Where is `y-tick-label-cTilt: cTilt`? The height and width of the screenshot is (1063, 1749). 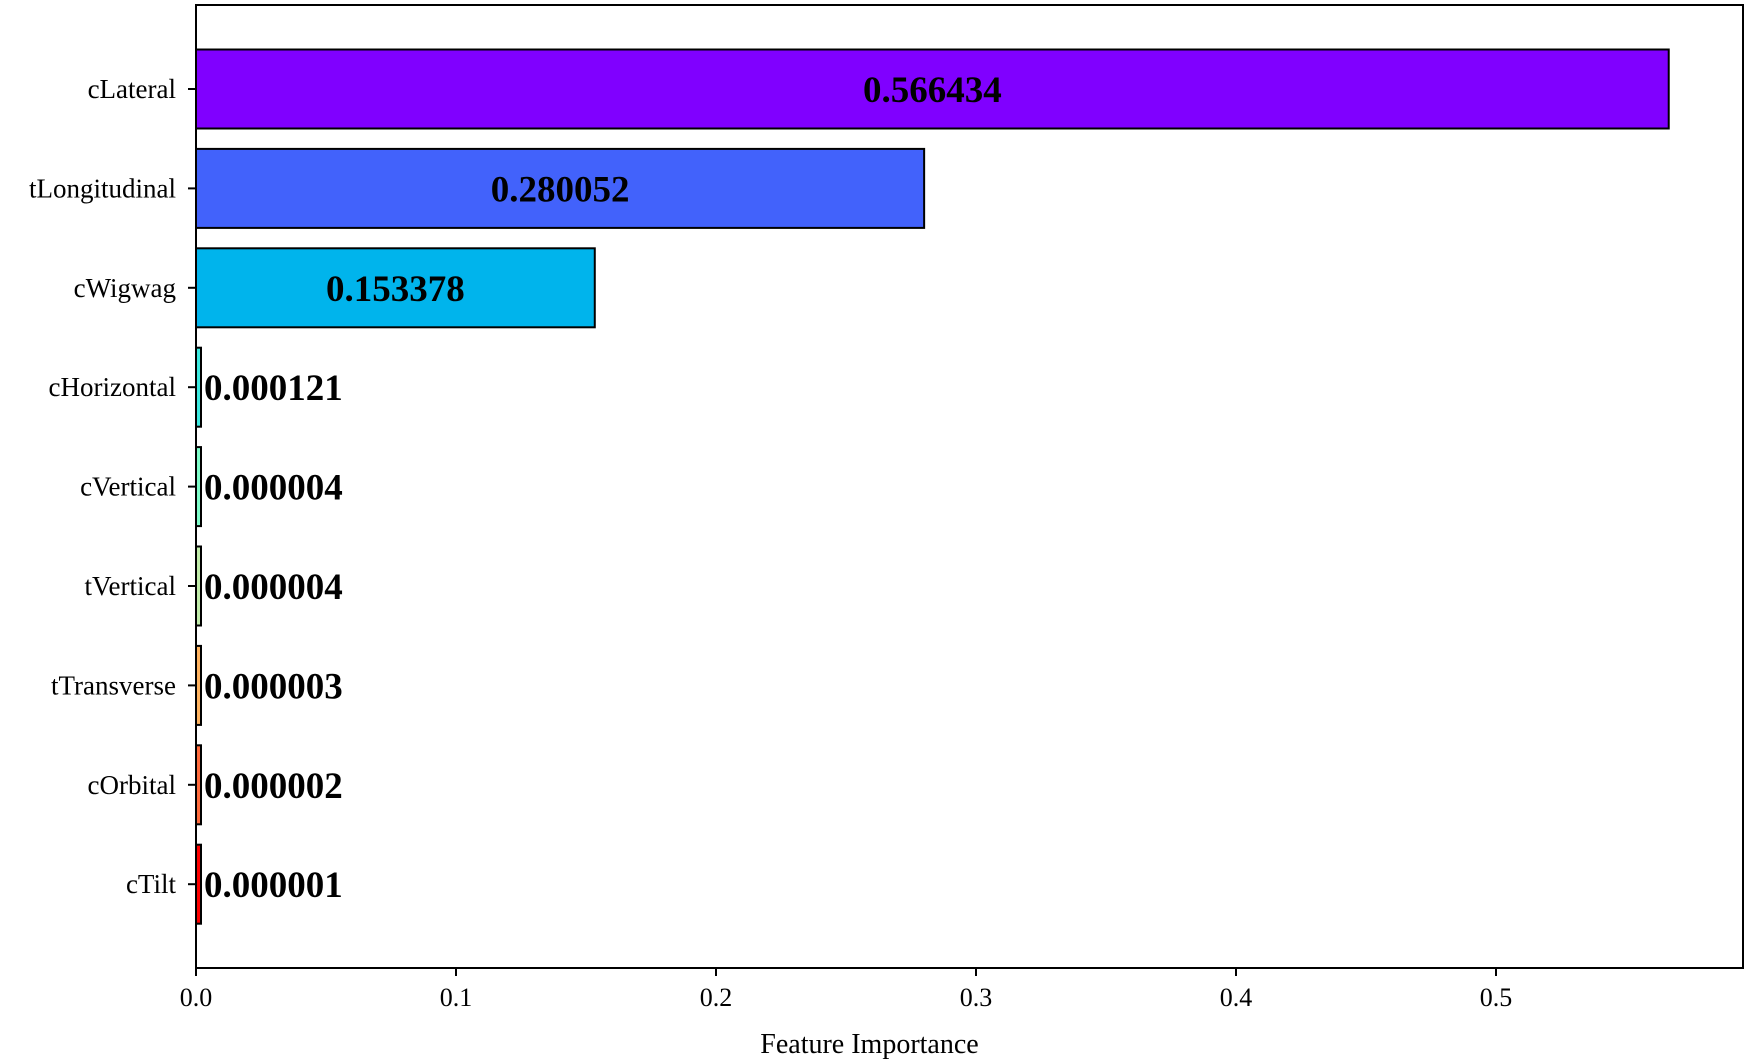
y-tick-label-cTilt: cTilt is located at coordinates (151, 884).